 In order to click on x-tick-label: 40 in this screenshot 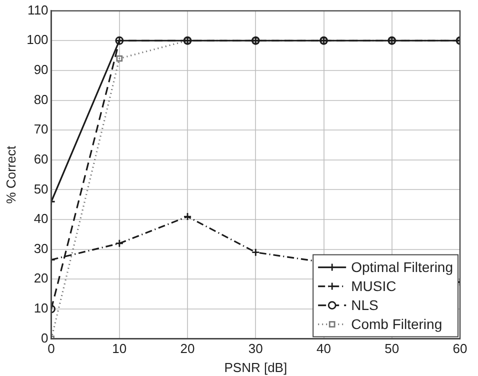, I will do `click(323, 348)`.